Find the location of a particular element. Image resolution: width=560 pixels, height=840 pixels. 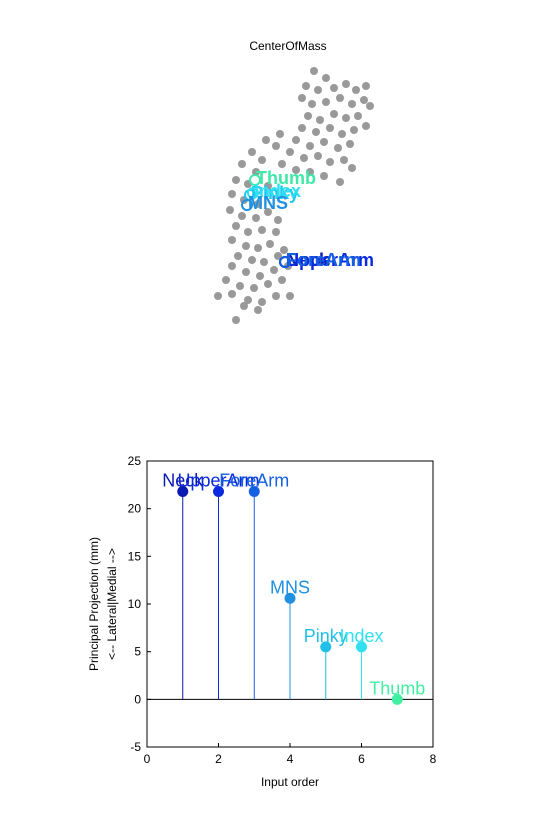

y-tick-label: 0 is located at coordinates (137, 699).